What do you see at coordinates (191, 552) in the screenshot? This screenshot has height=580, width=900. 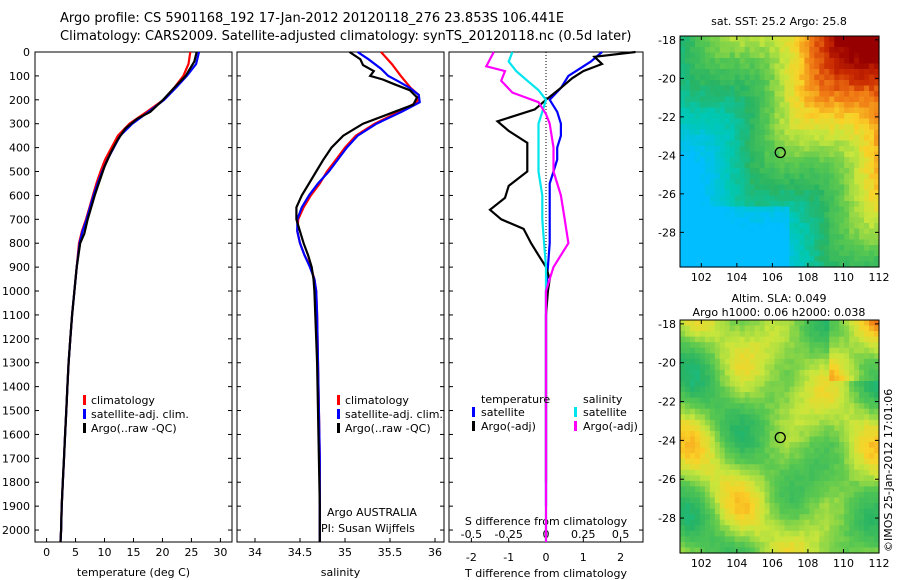 I see `x-tick-label: 25` at bounding box center [191, 552].